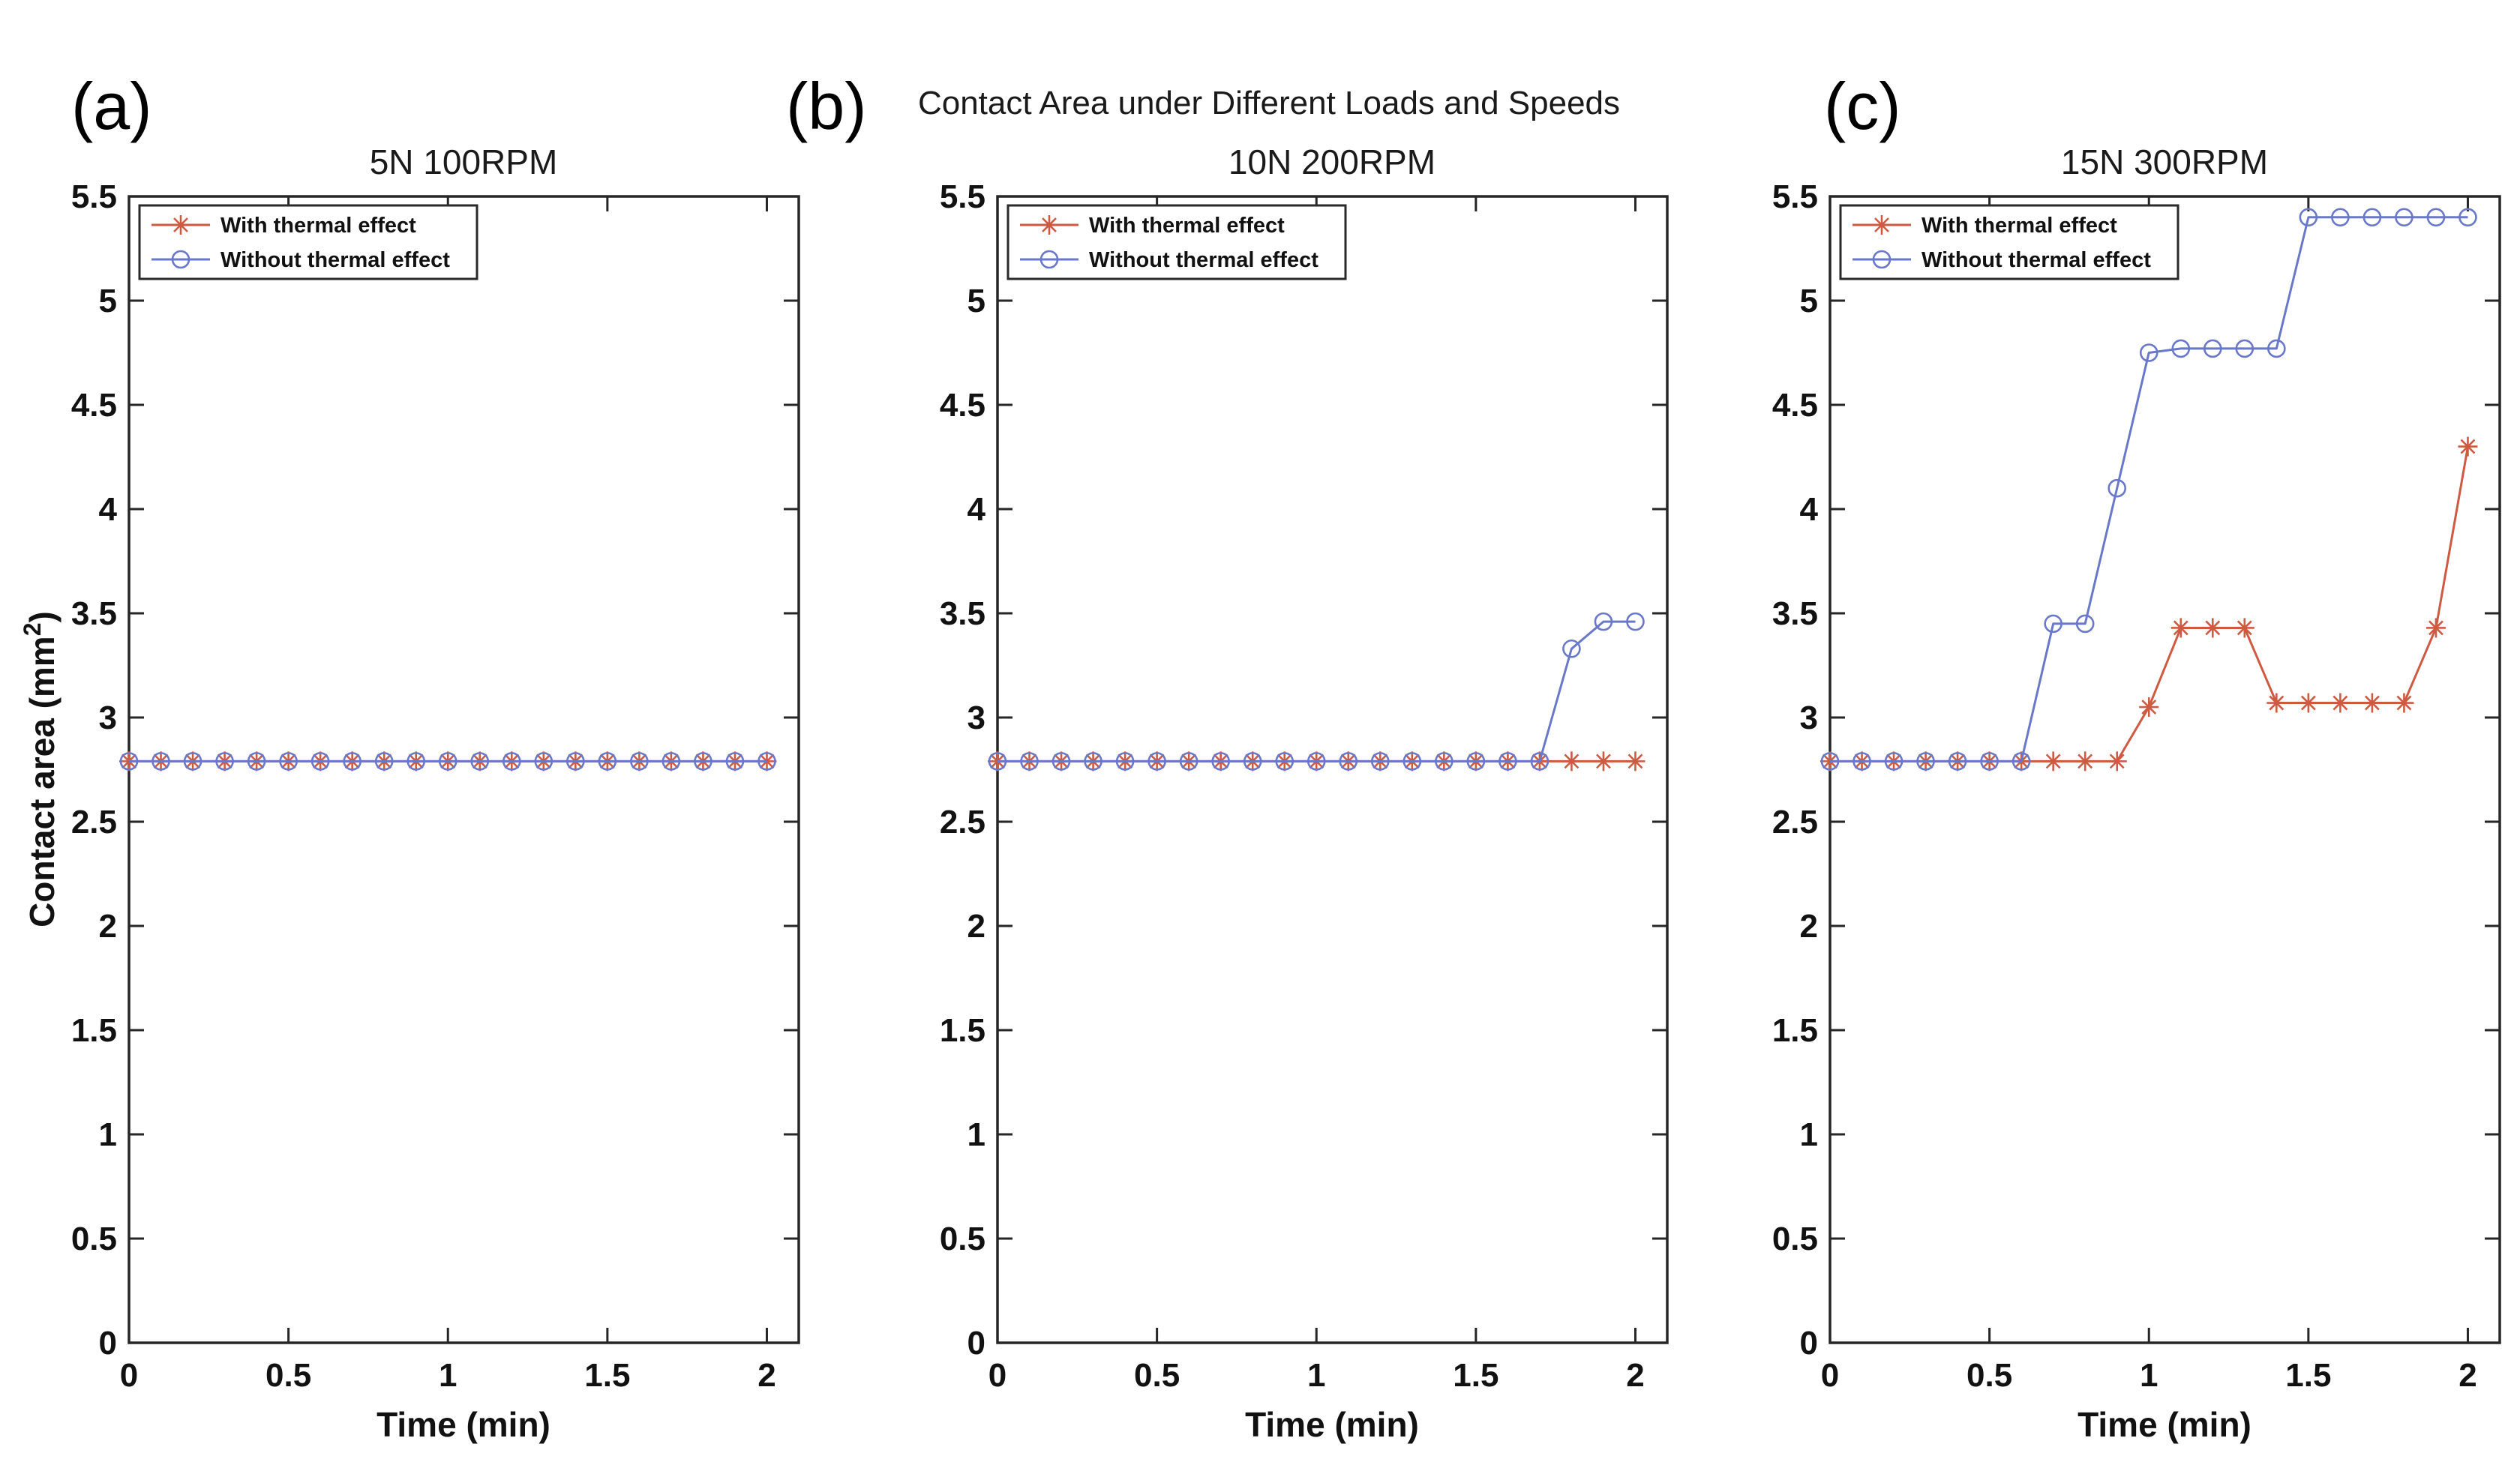 The height and width of the screenshot is (1468, 2520). What do you see at coordinates (2149, 489) in the screenshot?
I see `series-line-without-thermal` at bounding box center [2149, 489].